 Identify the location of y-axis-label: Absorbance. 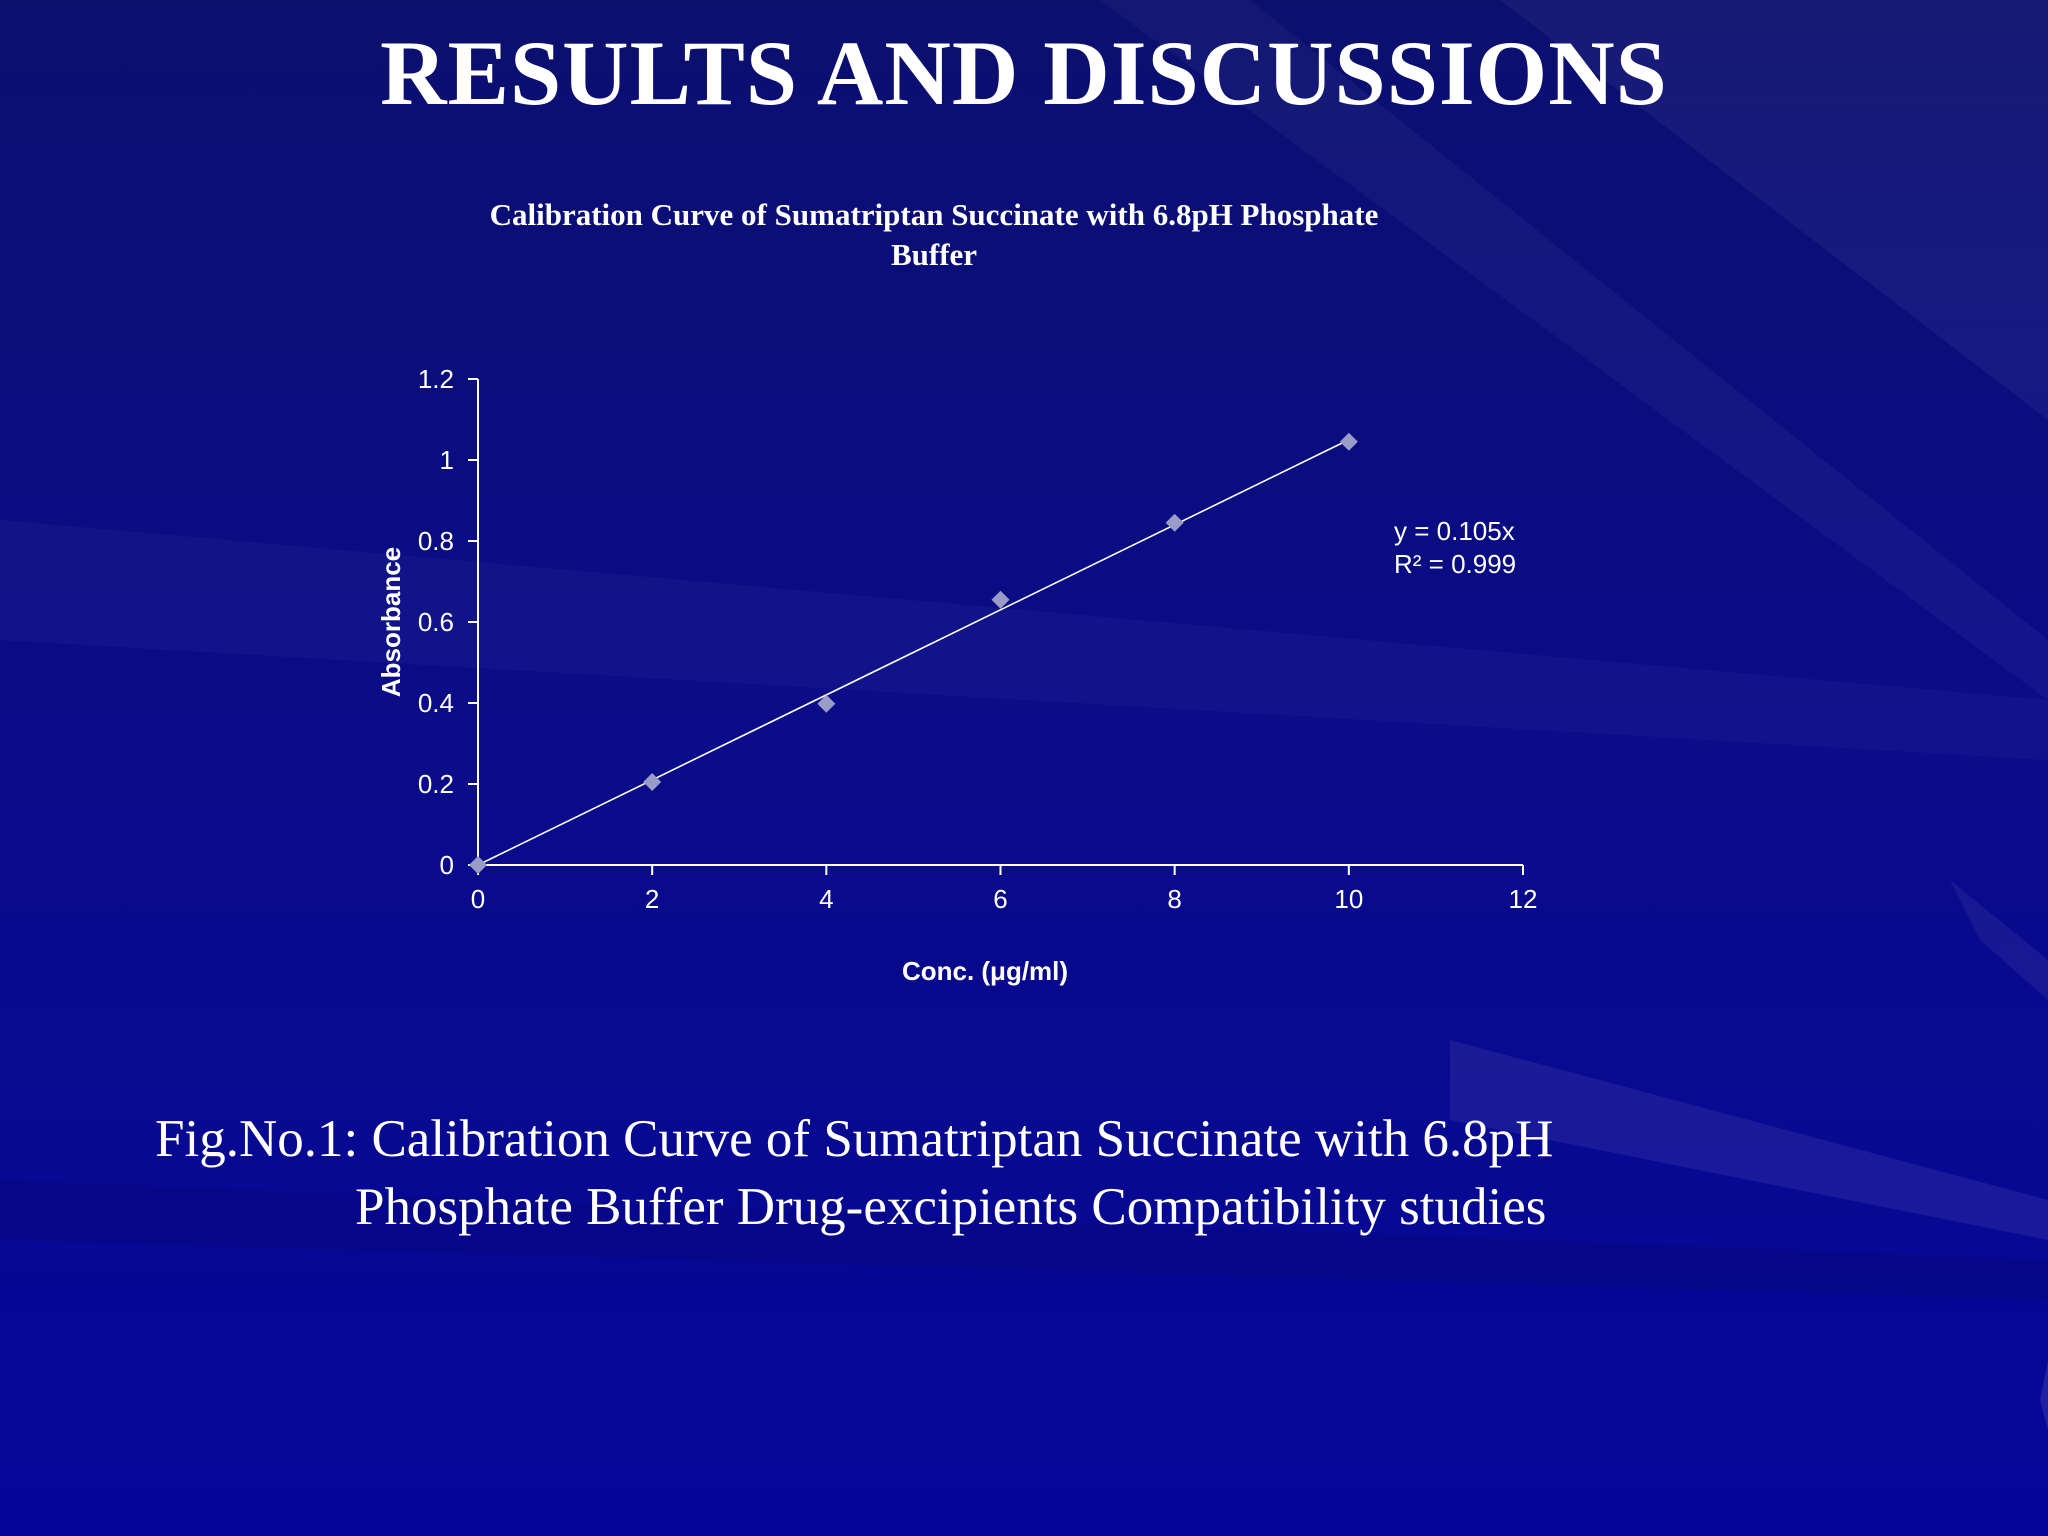
(391, 622).